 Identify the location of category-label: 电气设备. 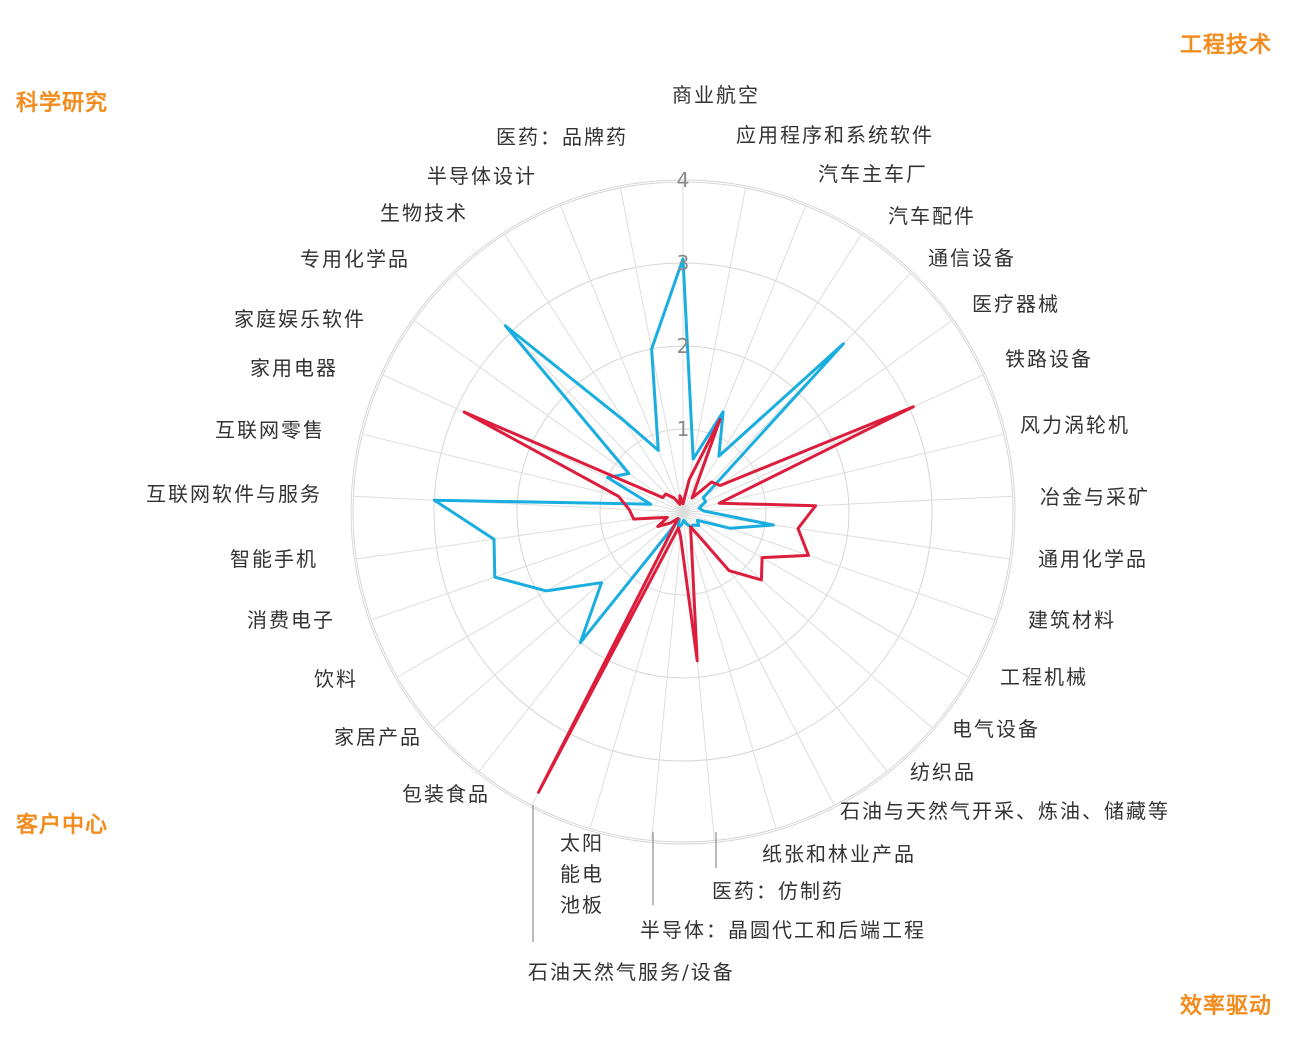
(996, 729).